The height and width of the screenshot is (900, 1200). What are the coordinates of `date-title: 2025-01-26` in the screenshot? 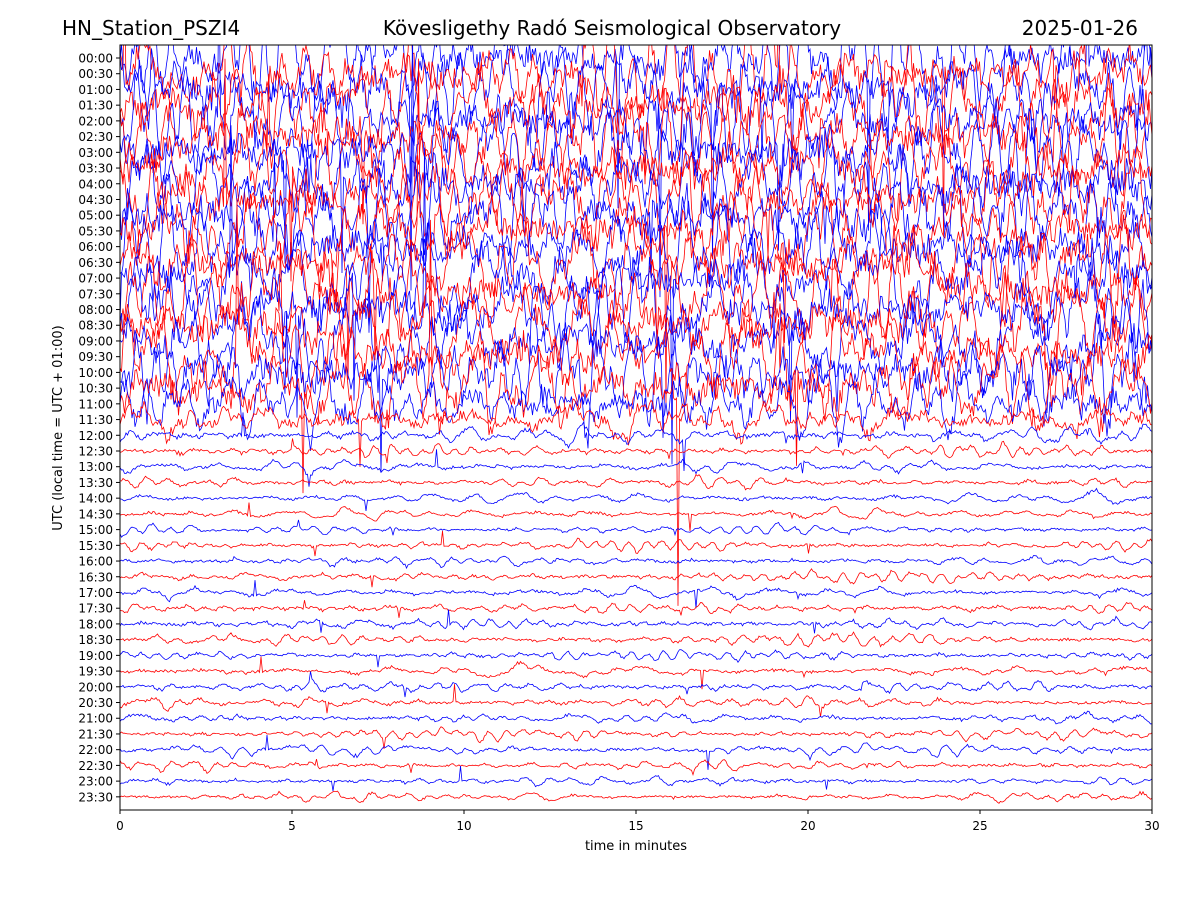 It's located at (1080, 28).